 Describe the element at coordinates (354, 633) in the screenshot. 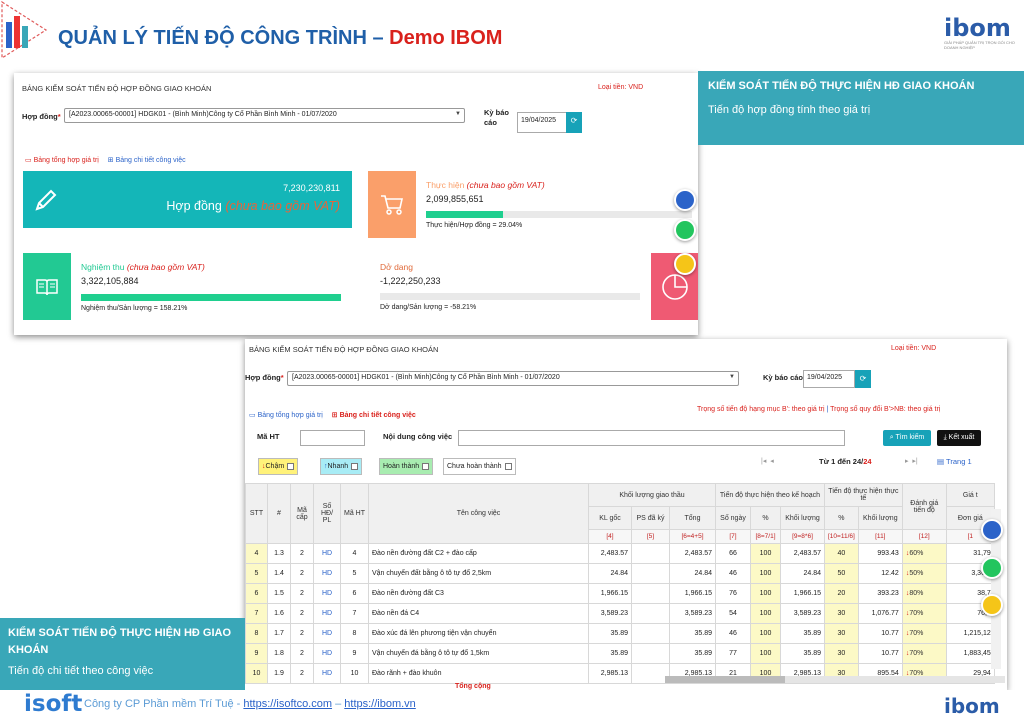

I see `cell-ma_ht: 8` at that location.